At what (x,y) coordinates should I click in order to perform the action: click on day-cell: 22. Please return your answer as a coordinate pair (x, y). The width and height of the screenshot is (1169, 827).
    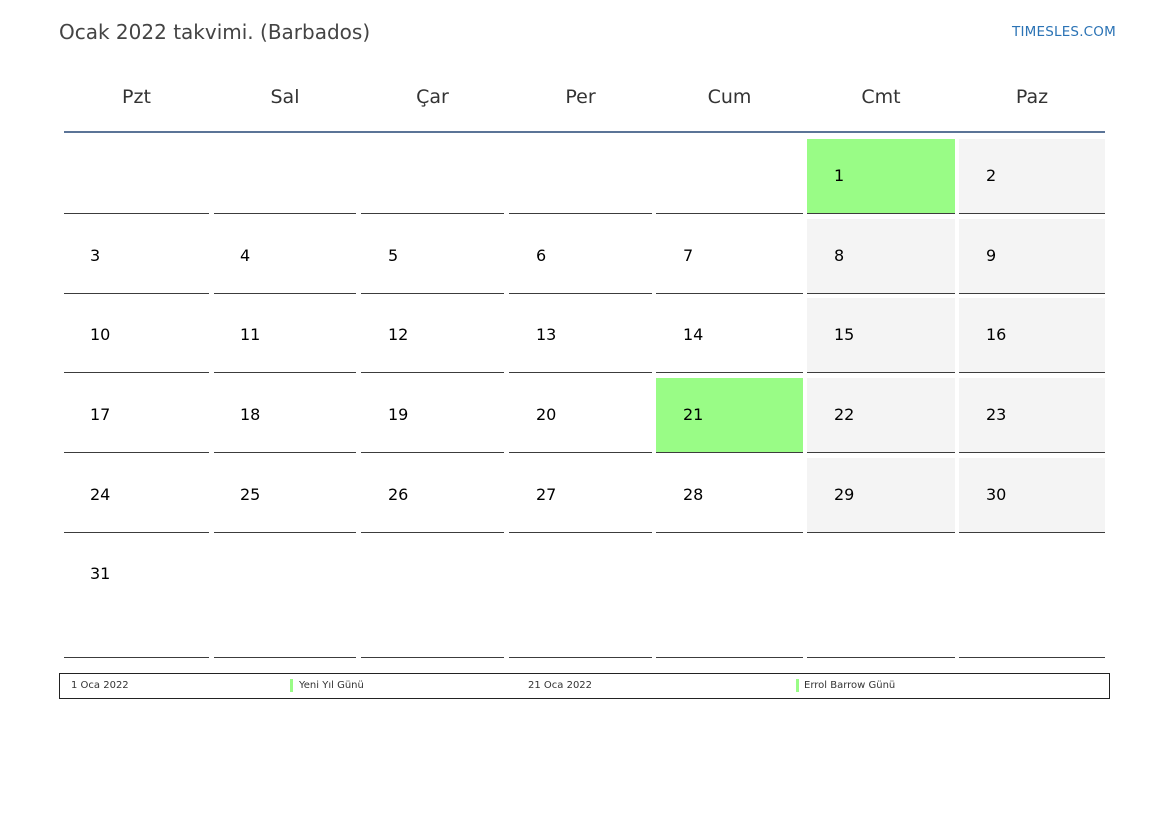
    Looking at the image, I should click on (881, 415).